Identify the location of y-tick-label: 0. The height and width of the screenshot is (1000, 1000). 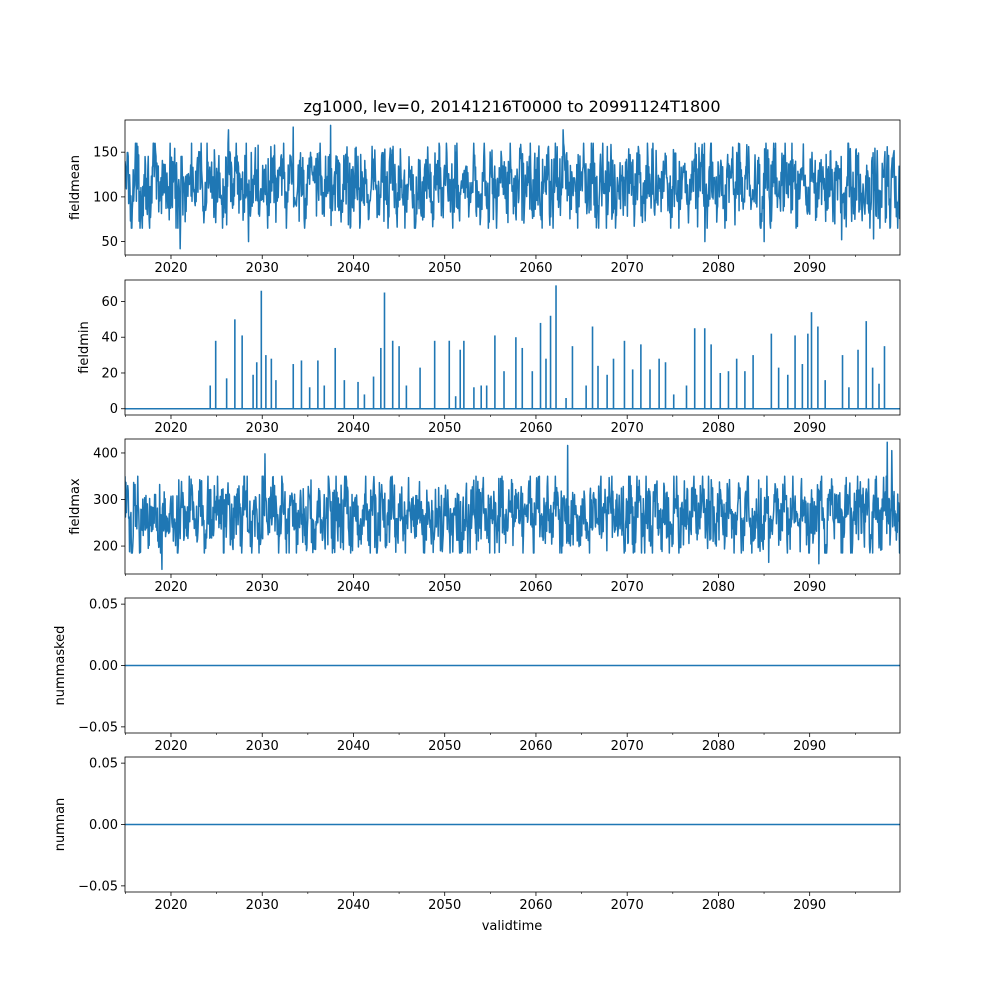
(114, 409).